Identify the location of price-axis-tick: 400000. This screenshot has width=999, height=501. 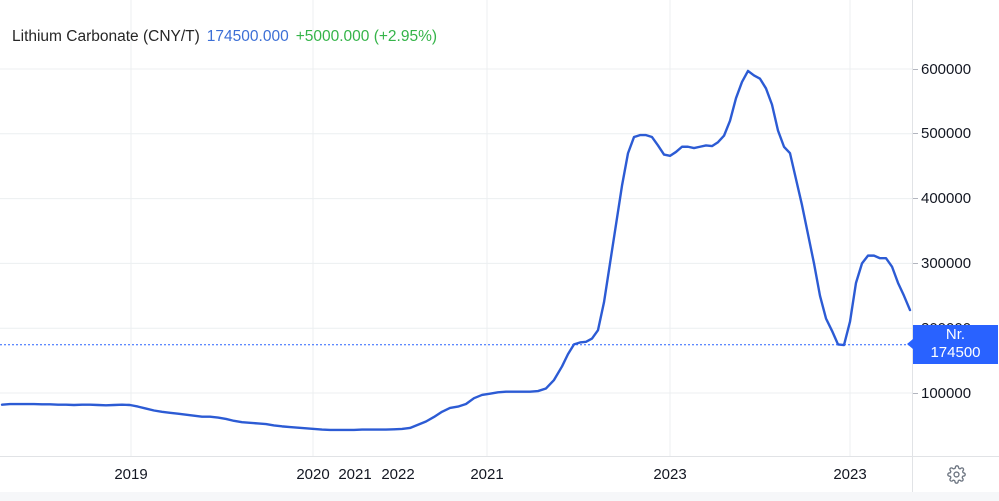
(956, 199).